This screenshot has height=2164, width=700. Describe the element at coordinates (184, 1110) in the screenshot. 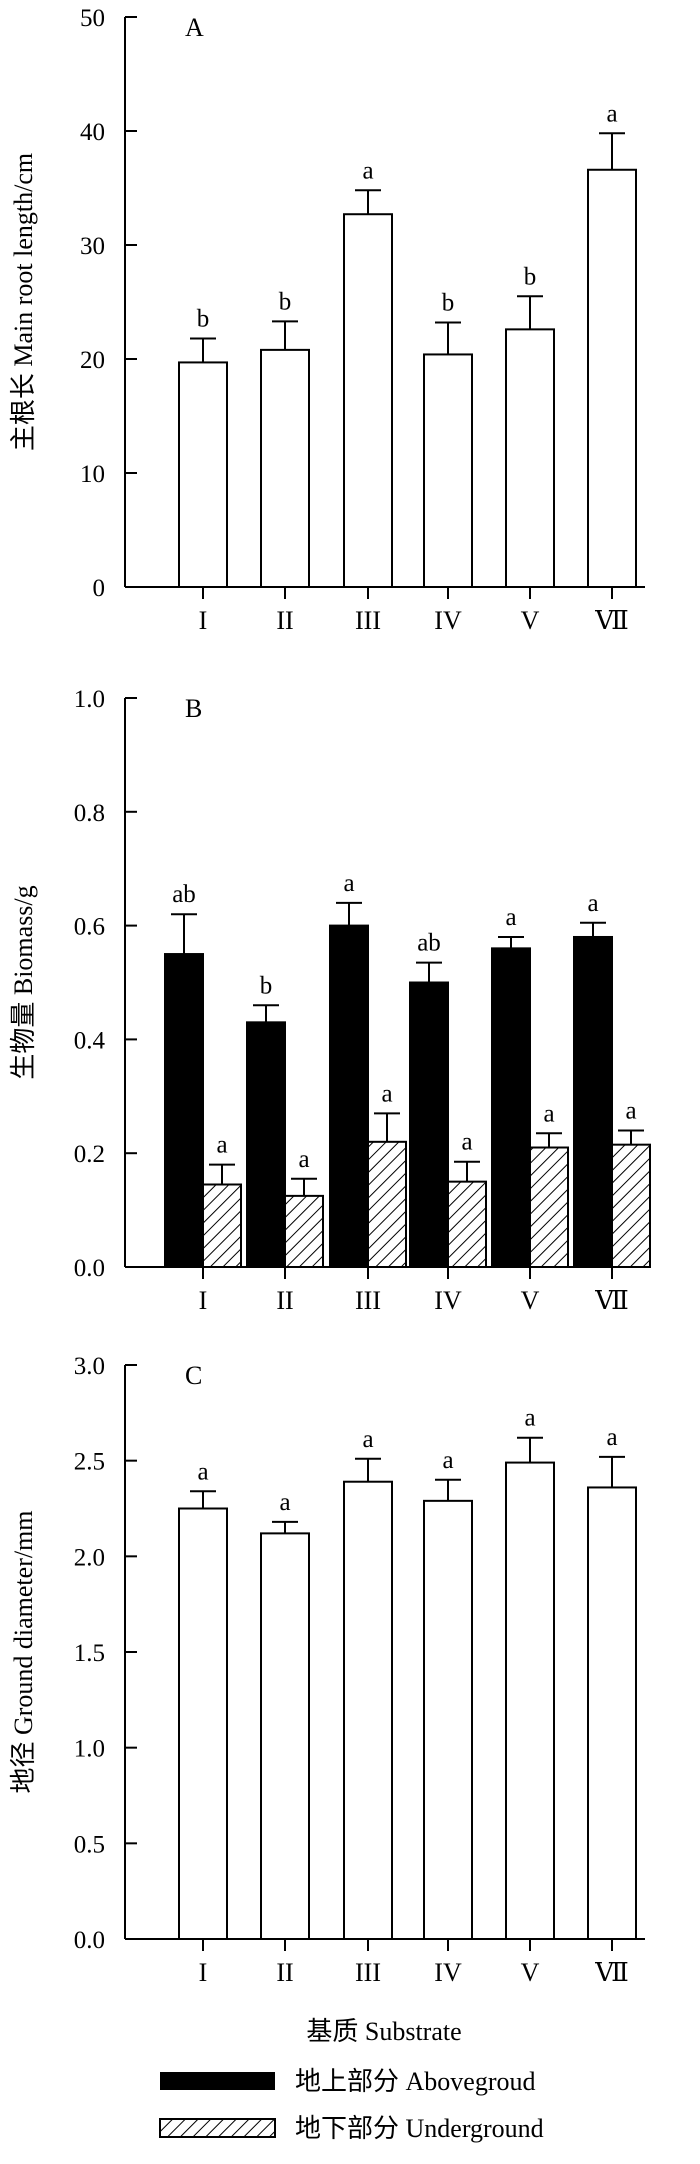

I see `bar-aboveground-i` at that location.